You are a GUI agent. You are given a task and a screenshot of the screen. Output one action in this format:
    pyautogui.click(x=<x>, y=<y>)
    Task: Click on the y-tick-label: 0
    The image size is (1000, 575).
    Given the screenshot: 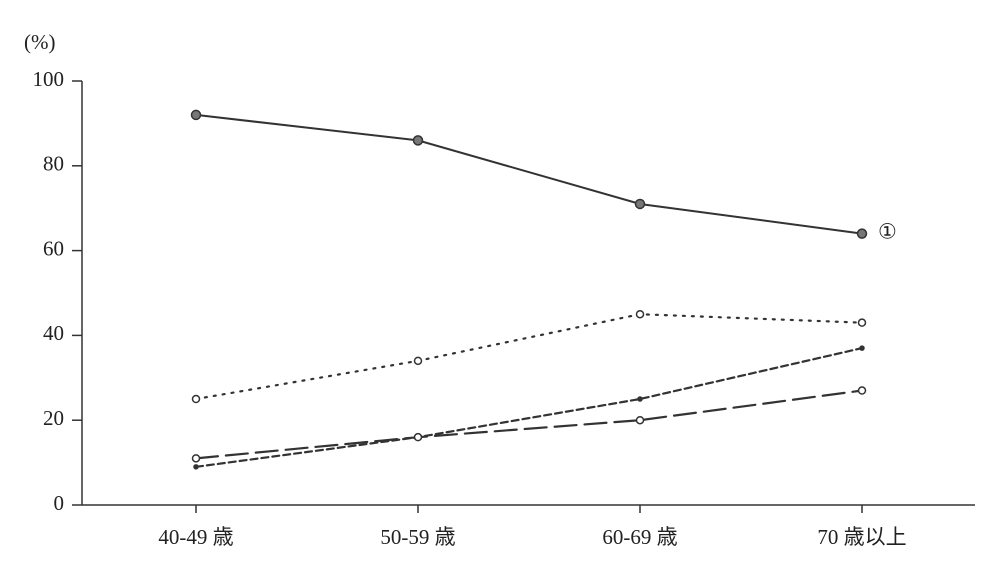 What is the action you would take?
    pyautogui.click(x=59, y=503)
    